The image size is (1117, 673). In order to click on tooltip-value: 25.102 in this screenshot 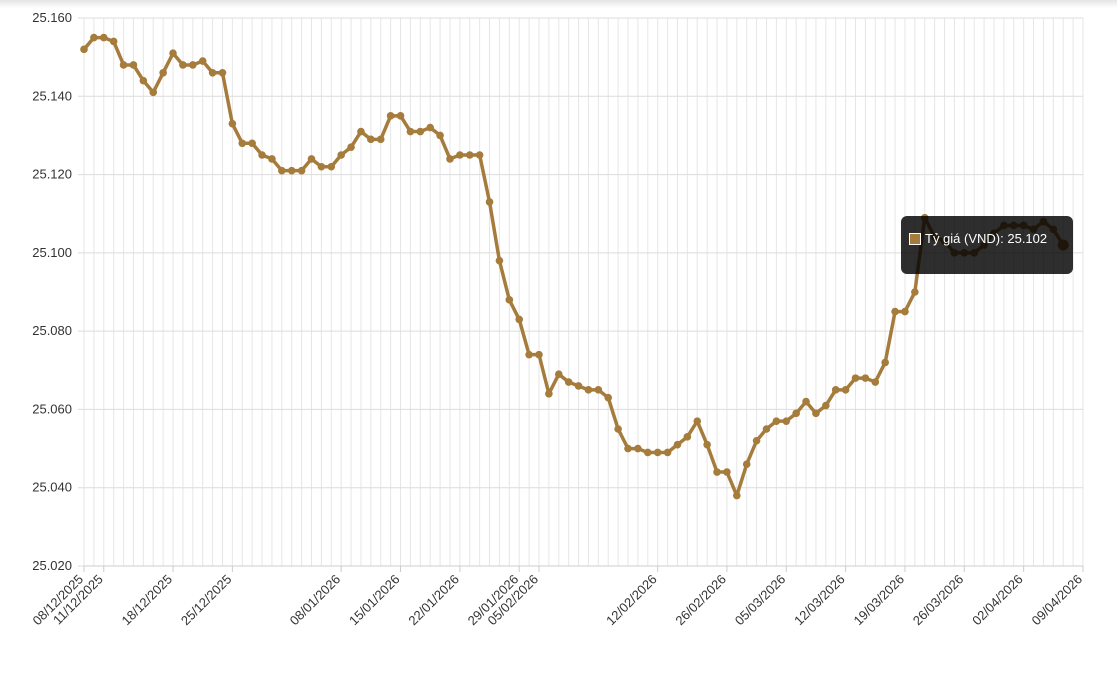, I will do `click(1027, 238)`.